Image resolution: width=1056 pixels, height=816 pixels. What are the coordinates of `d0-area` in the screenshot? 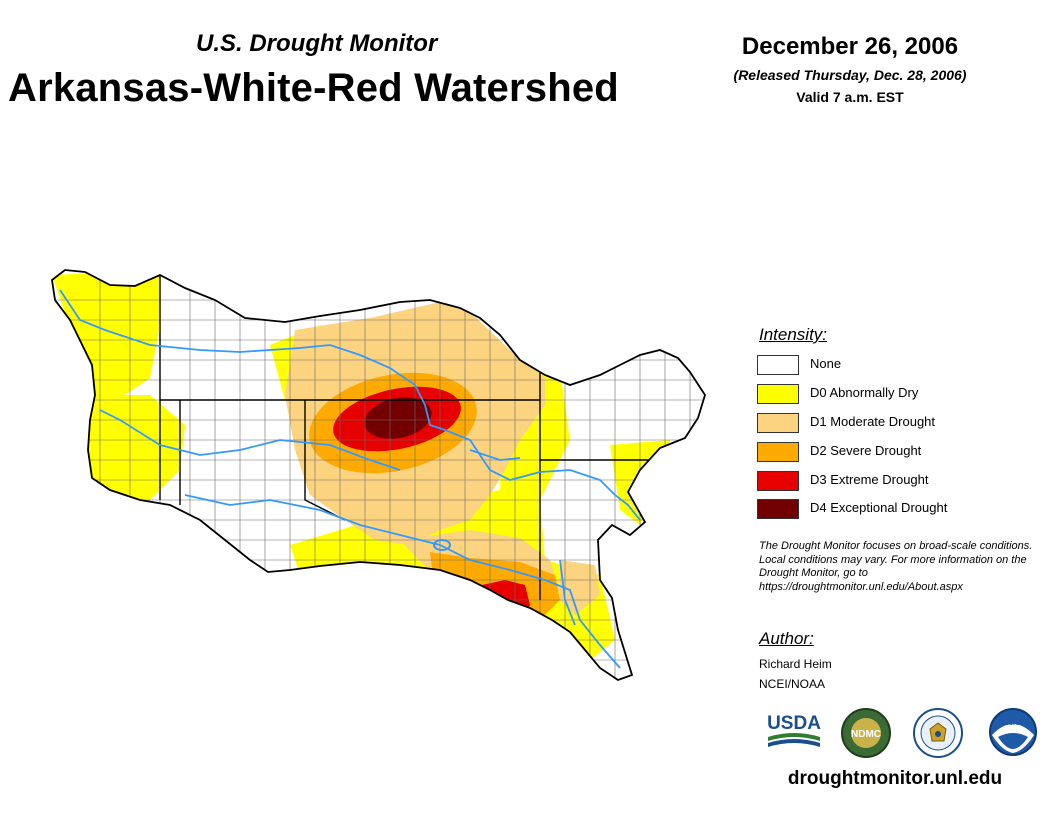 It's located at (106, 335).